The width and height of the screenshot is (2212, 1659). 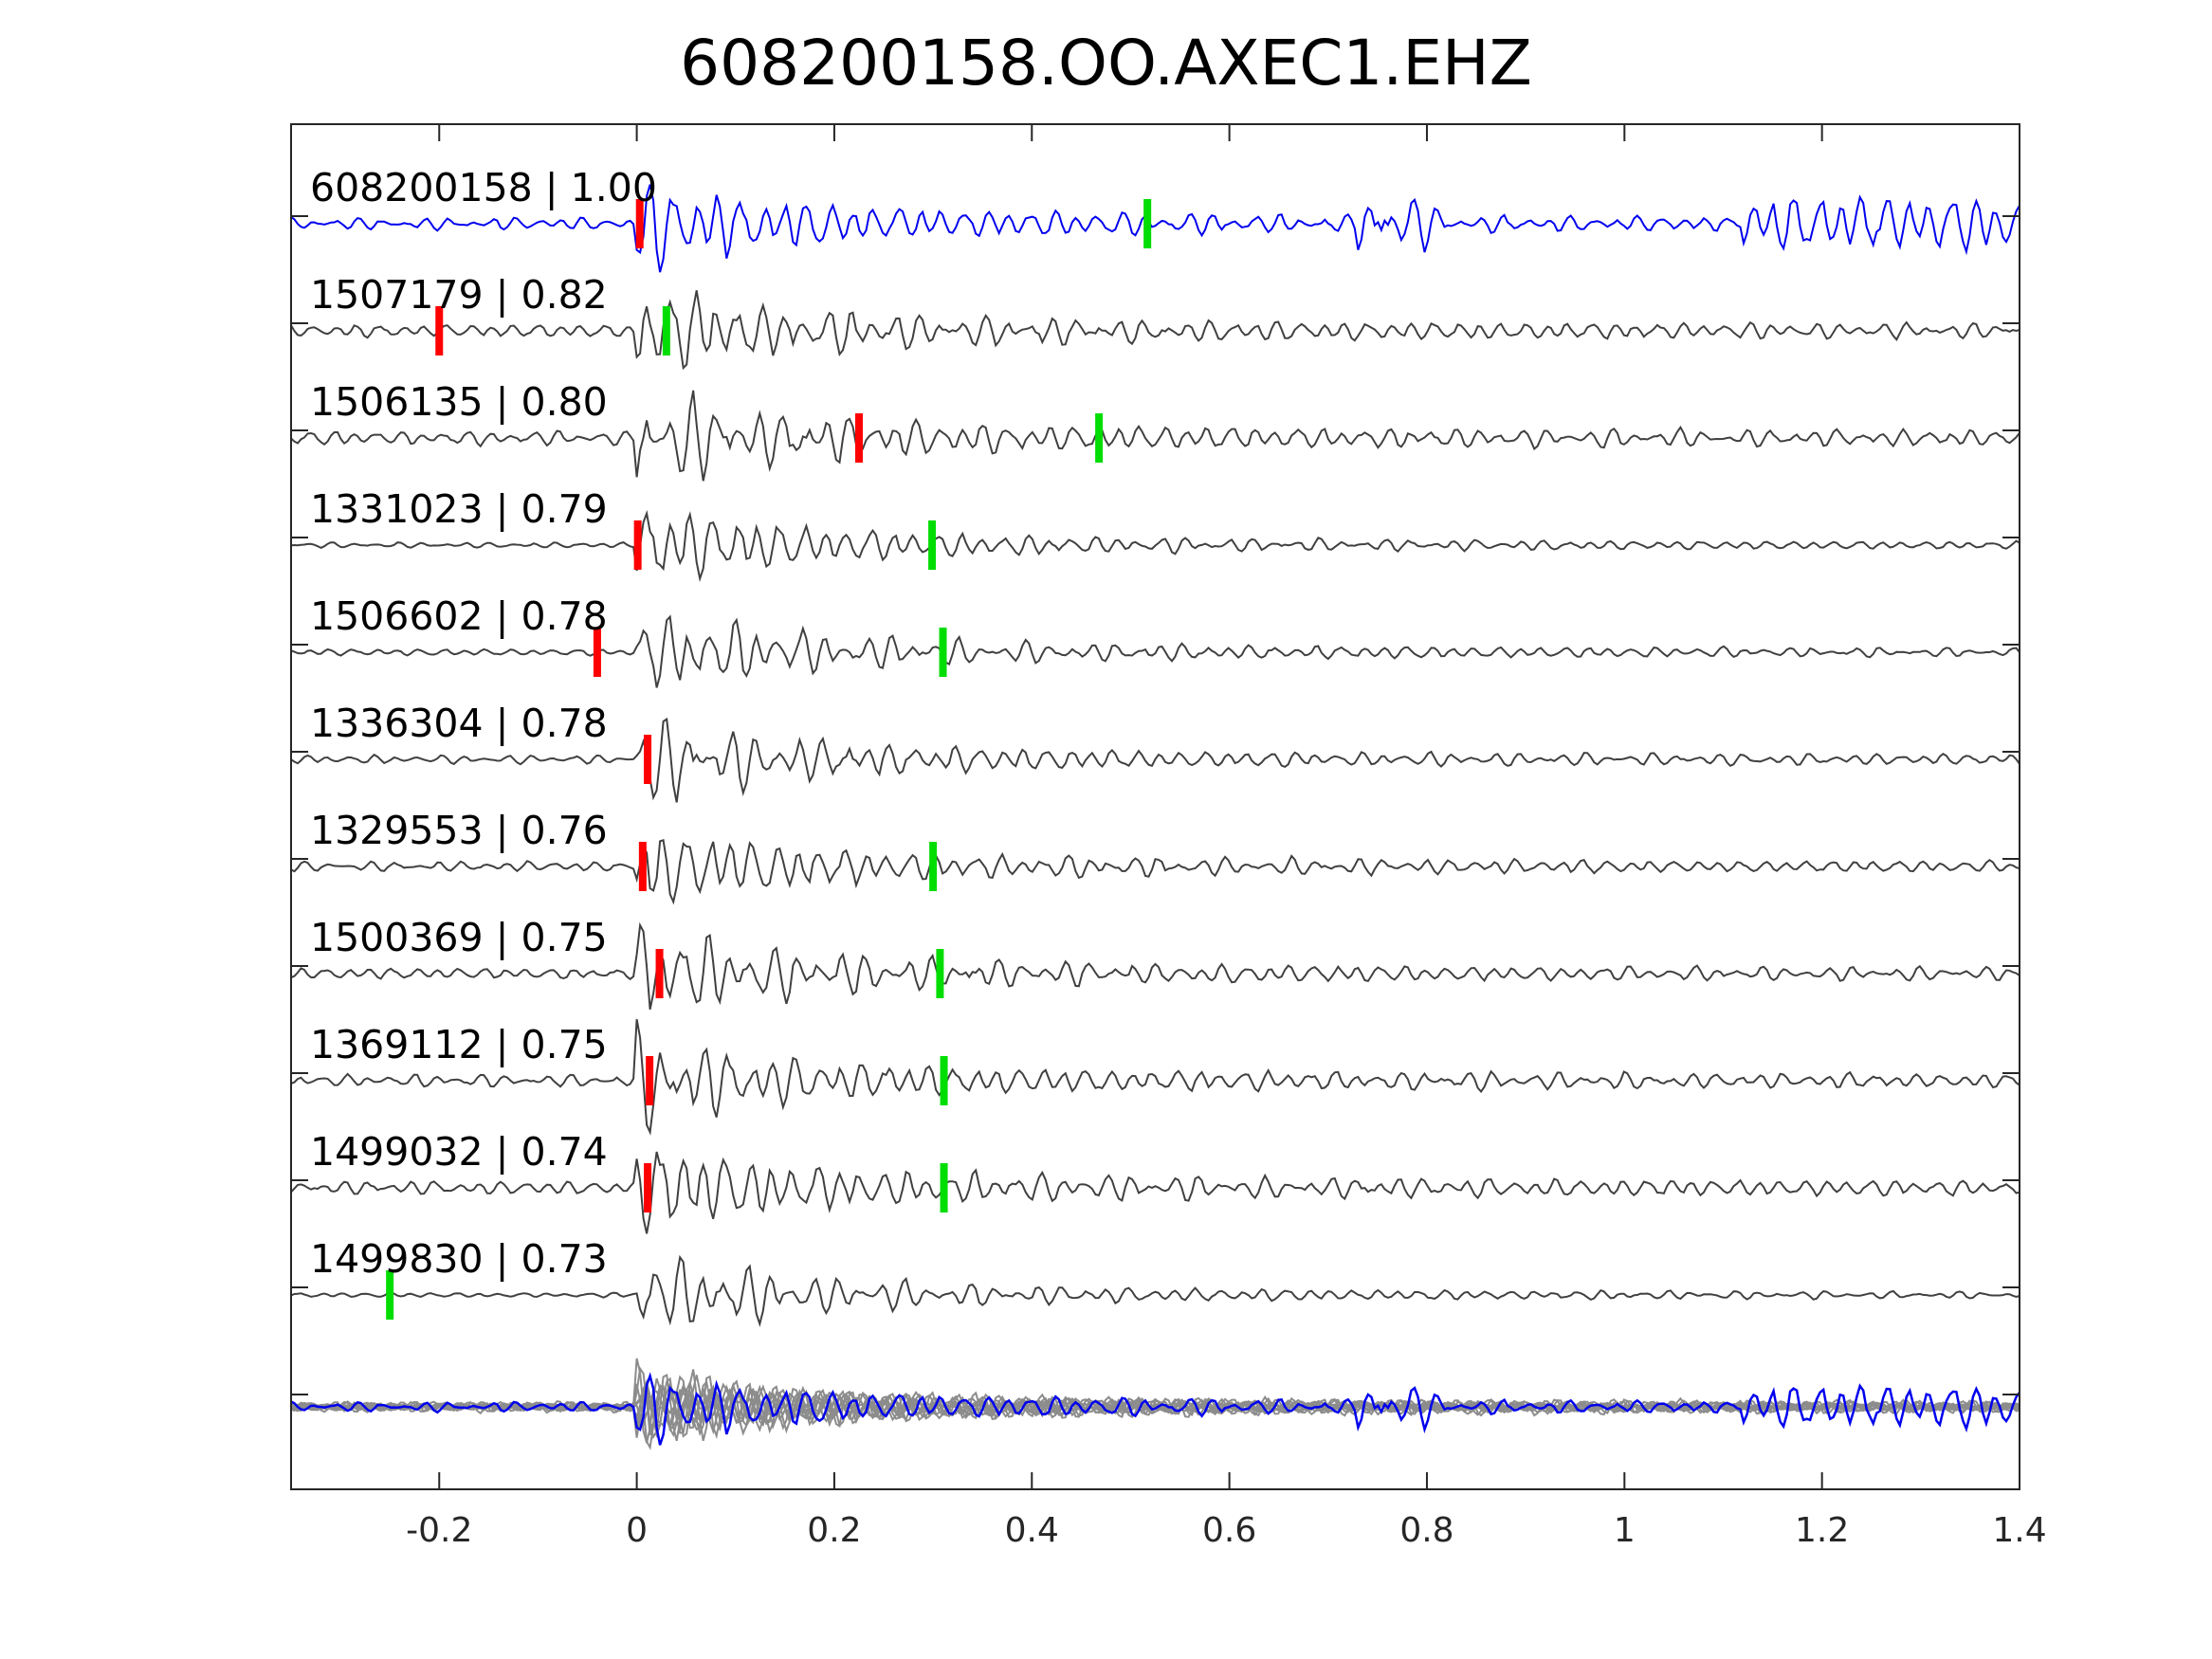 What do you see at coordinates (459, 1044) in the screenshot?
I see `trace-label-1369112: 1369112 | 0.75` at bounding box center [459, 1044].